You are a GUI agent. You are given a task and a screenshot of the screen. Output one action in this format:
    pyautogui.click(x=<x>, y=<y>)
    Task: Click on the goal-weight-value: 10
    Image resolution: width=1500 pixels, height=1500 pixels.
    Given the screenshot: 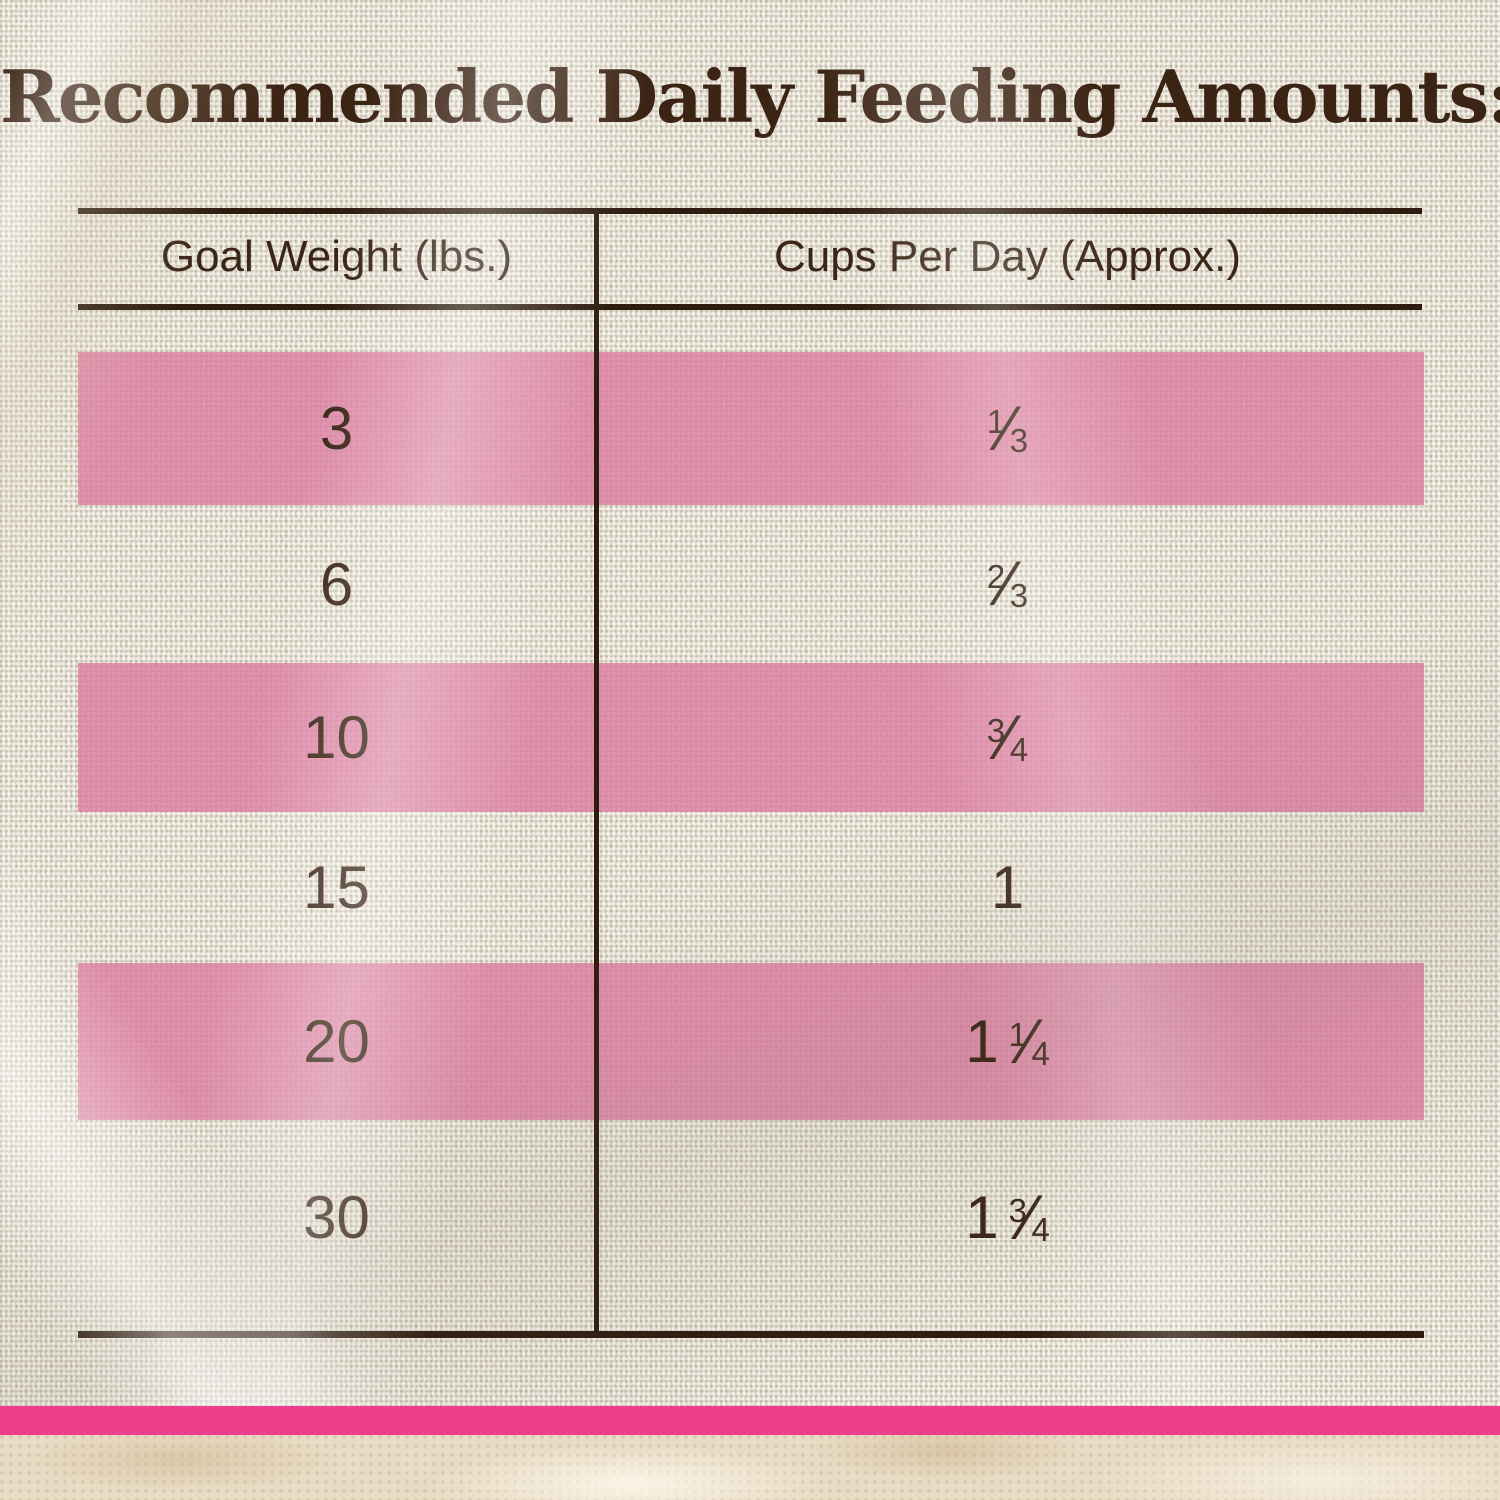 What is the action you would take?
    pyautogui.click(x=336, y=737)
    